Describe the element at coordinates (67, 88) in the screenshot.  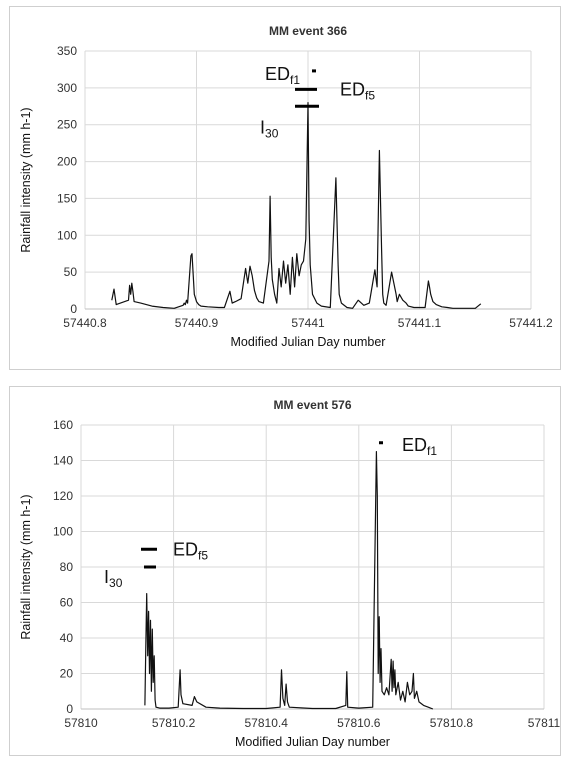
I see `y-tick-label: 300` at that location.